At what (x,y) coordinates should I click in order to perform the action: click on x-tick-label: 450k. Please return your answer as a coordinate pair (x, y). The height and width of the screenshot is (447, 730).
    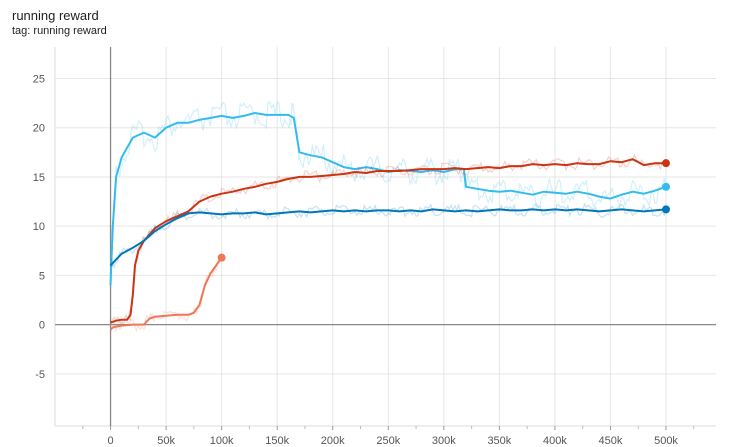
    Looking at the image, I should click on (611, 441).